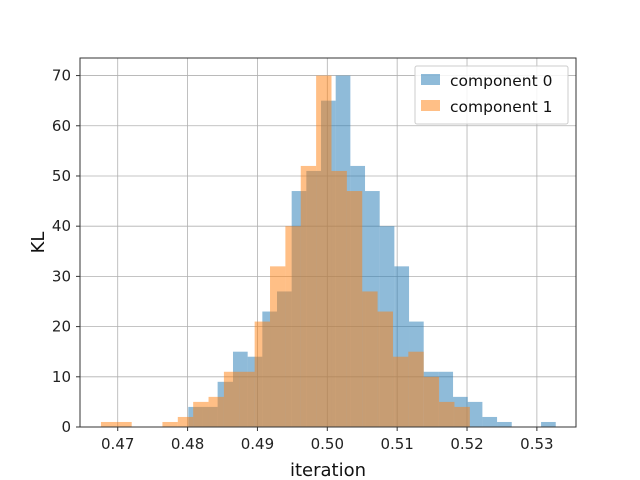 This screenshot has width=640, height=480. I want to click on legend: component 0 component 1, so click(491, 95).